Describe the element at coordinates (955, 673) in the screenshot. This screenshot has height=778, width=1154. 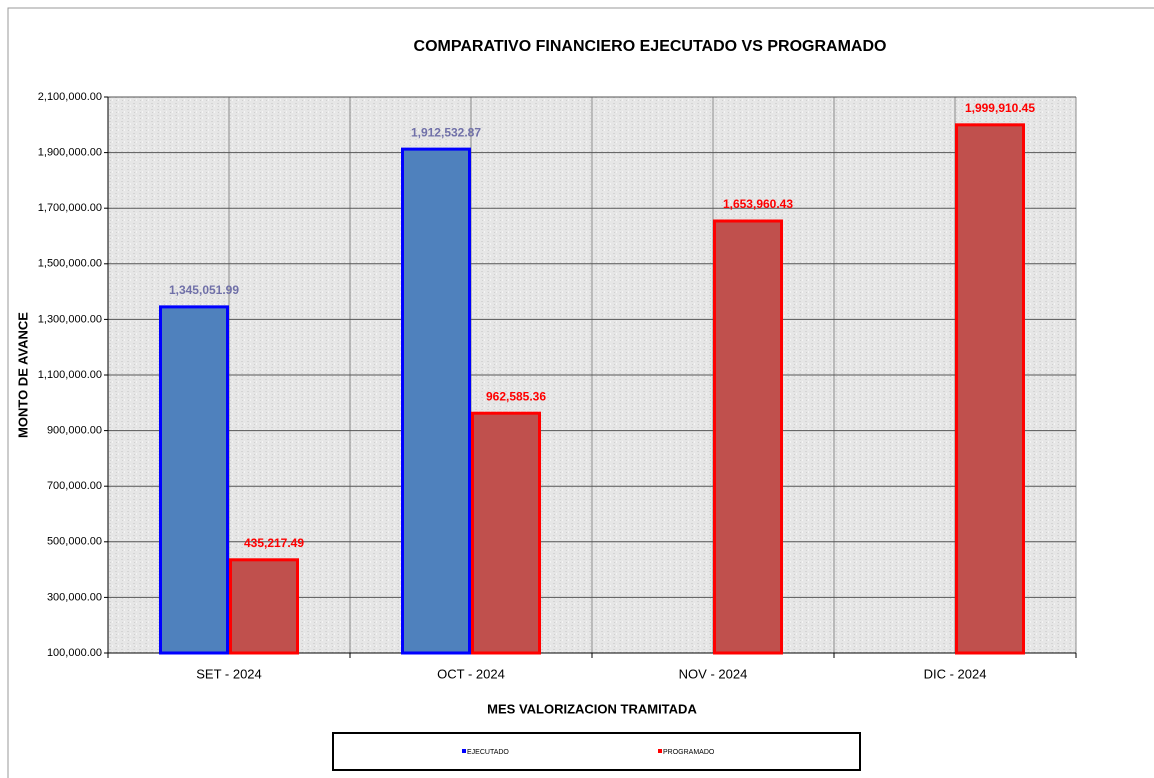
I see `x-tick-label: DIC - 2024` at that location.